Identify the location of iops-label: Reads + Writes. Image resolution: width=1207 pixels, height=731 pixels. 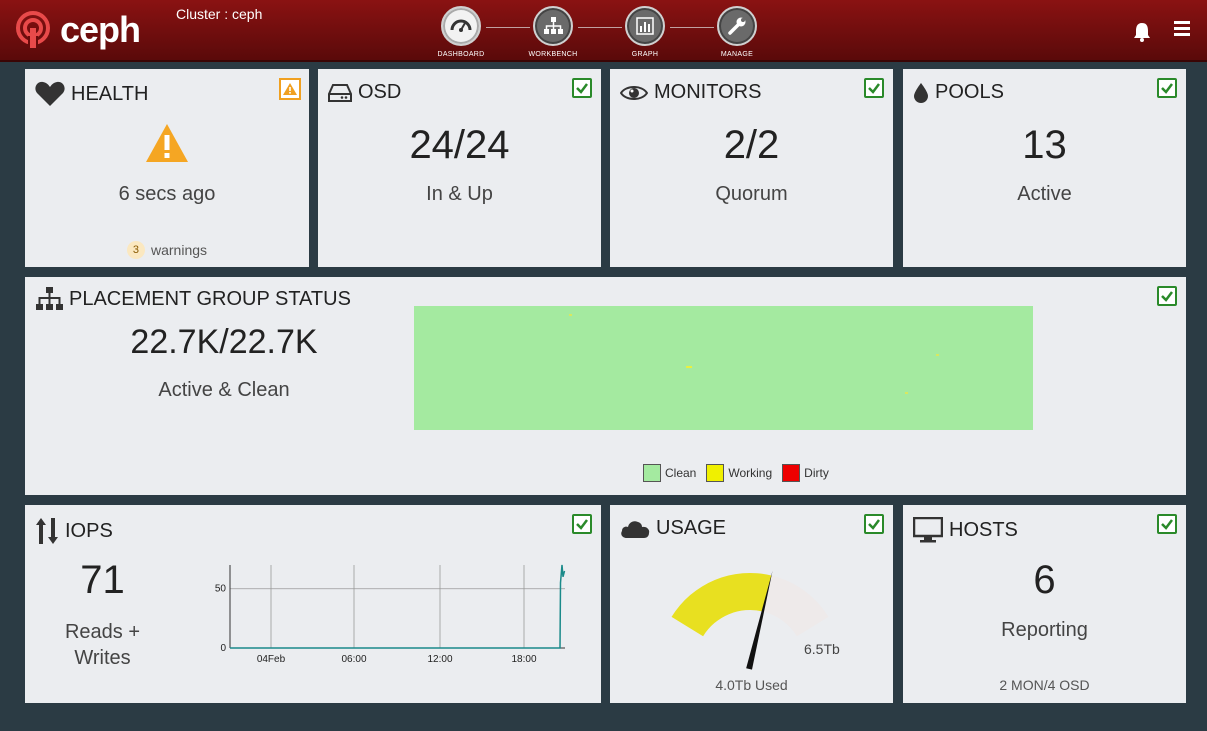
(102, 645).